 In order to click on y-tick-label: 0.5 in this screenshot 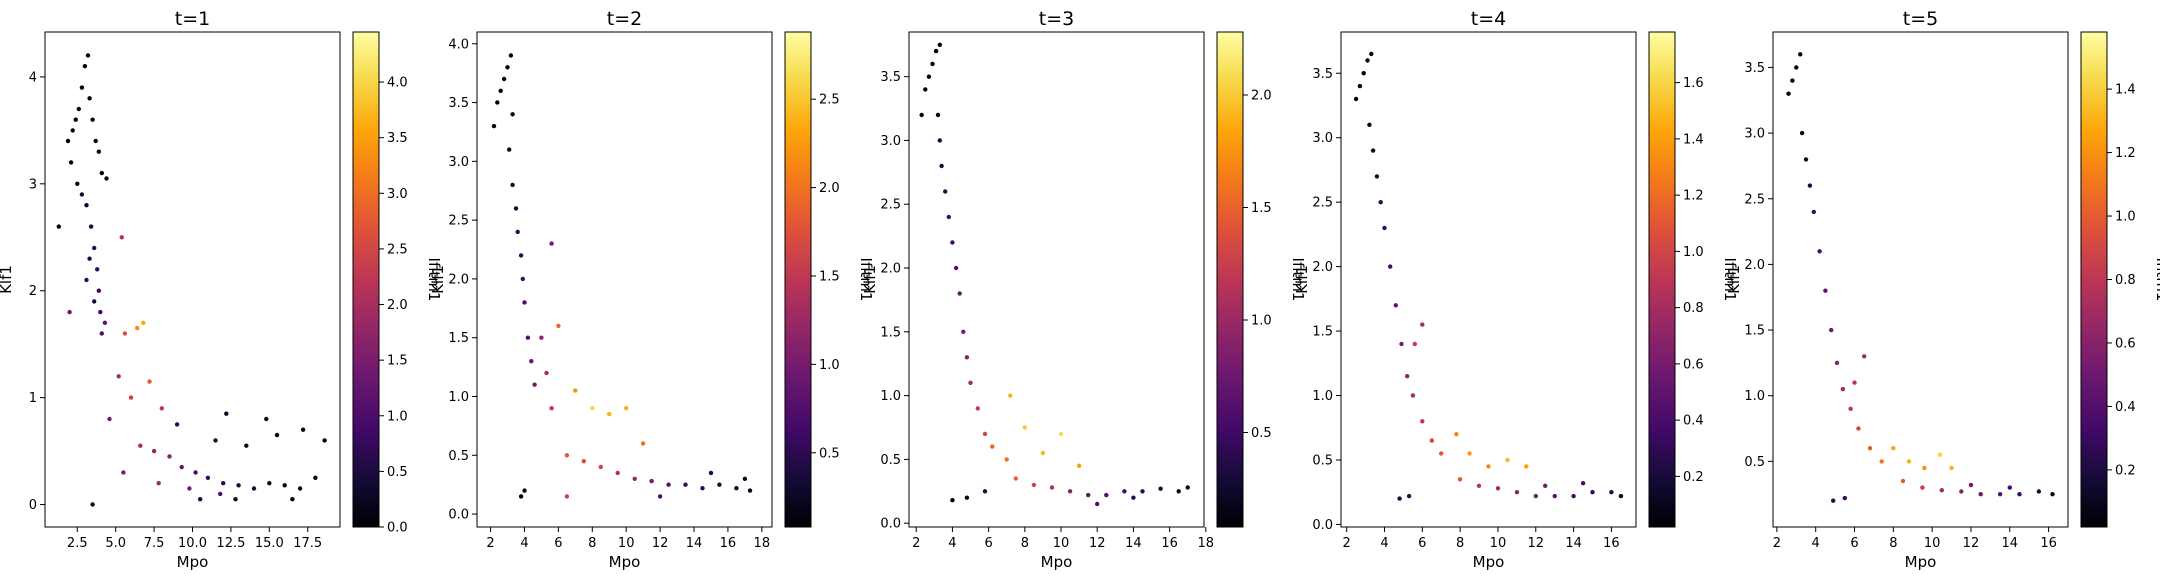, I will do `click(458, 456)`.